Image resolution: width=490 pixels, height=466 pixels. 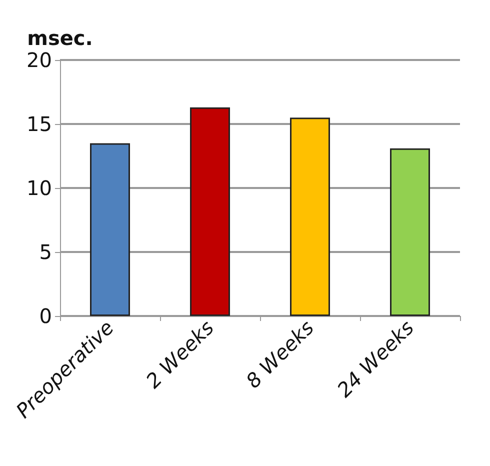 What do you see at coordinates (39, 60) in the screenshot?
I see `y-tick-label: 20` at bounding box center [39, 60].